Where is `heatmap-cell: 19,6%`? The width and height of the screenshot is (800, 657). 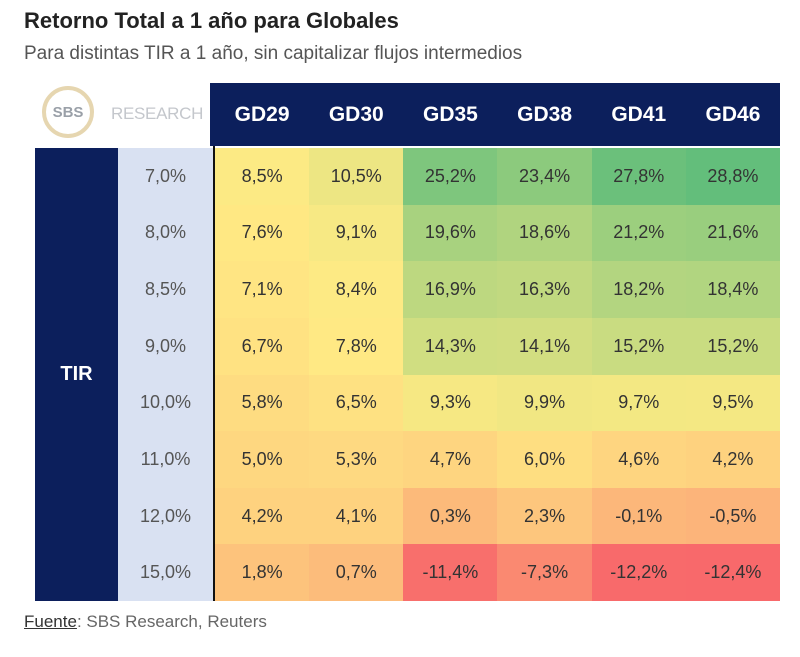
heatmap-cell: 19,6% is located at coordinates (450, 233).